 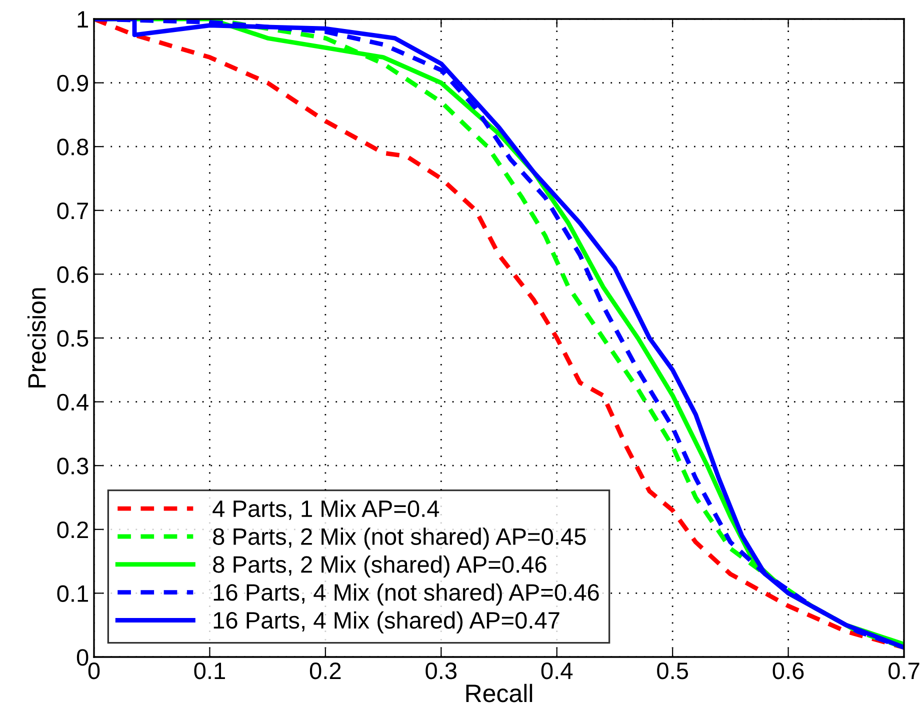 What do you see at coordinates (209, 671) in the screenshot?
I see `x-tick-label: 0.1` at bounding box center [209, 671].